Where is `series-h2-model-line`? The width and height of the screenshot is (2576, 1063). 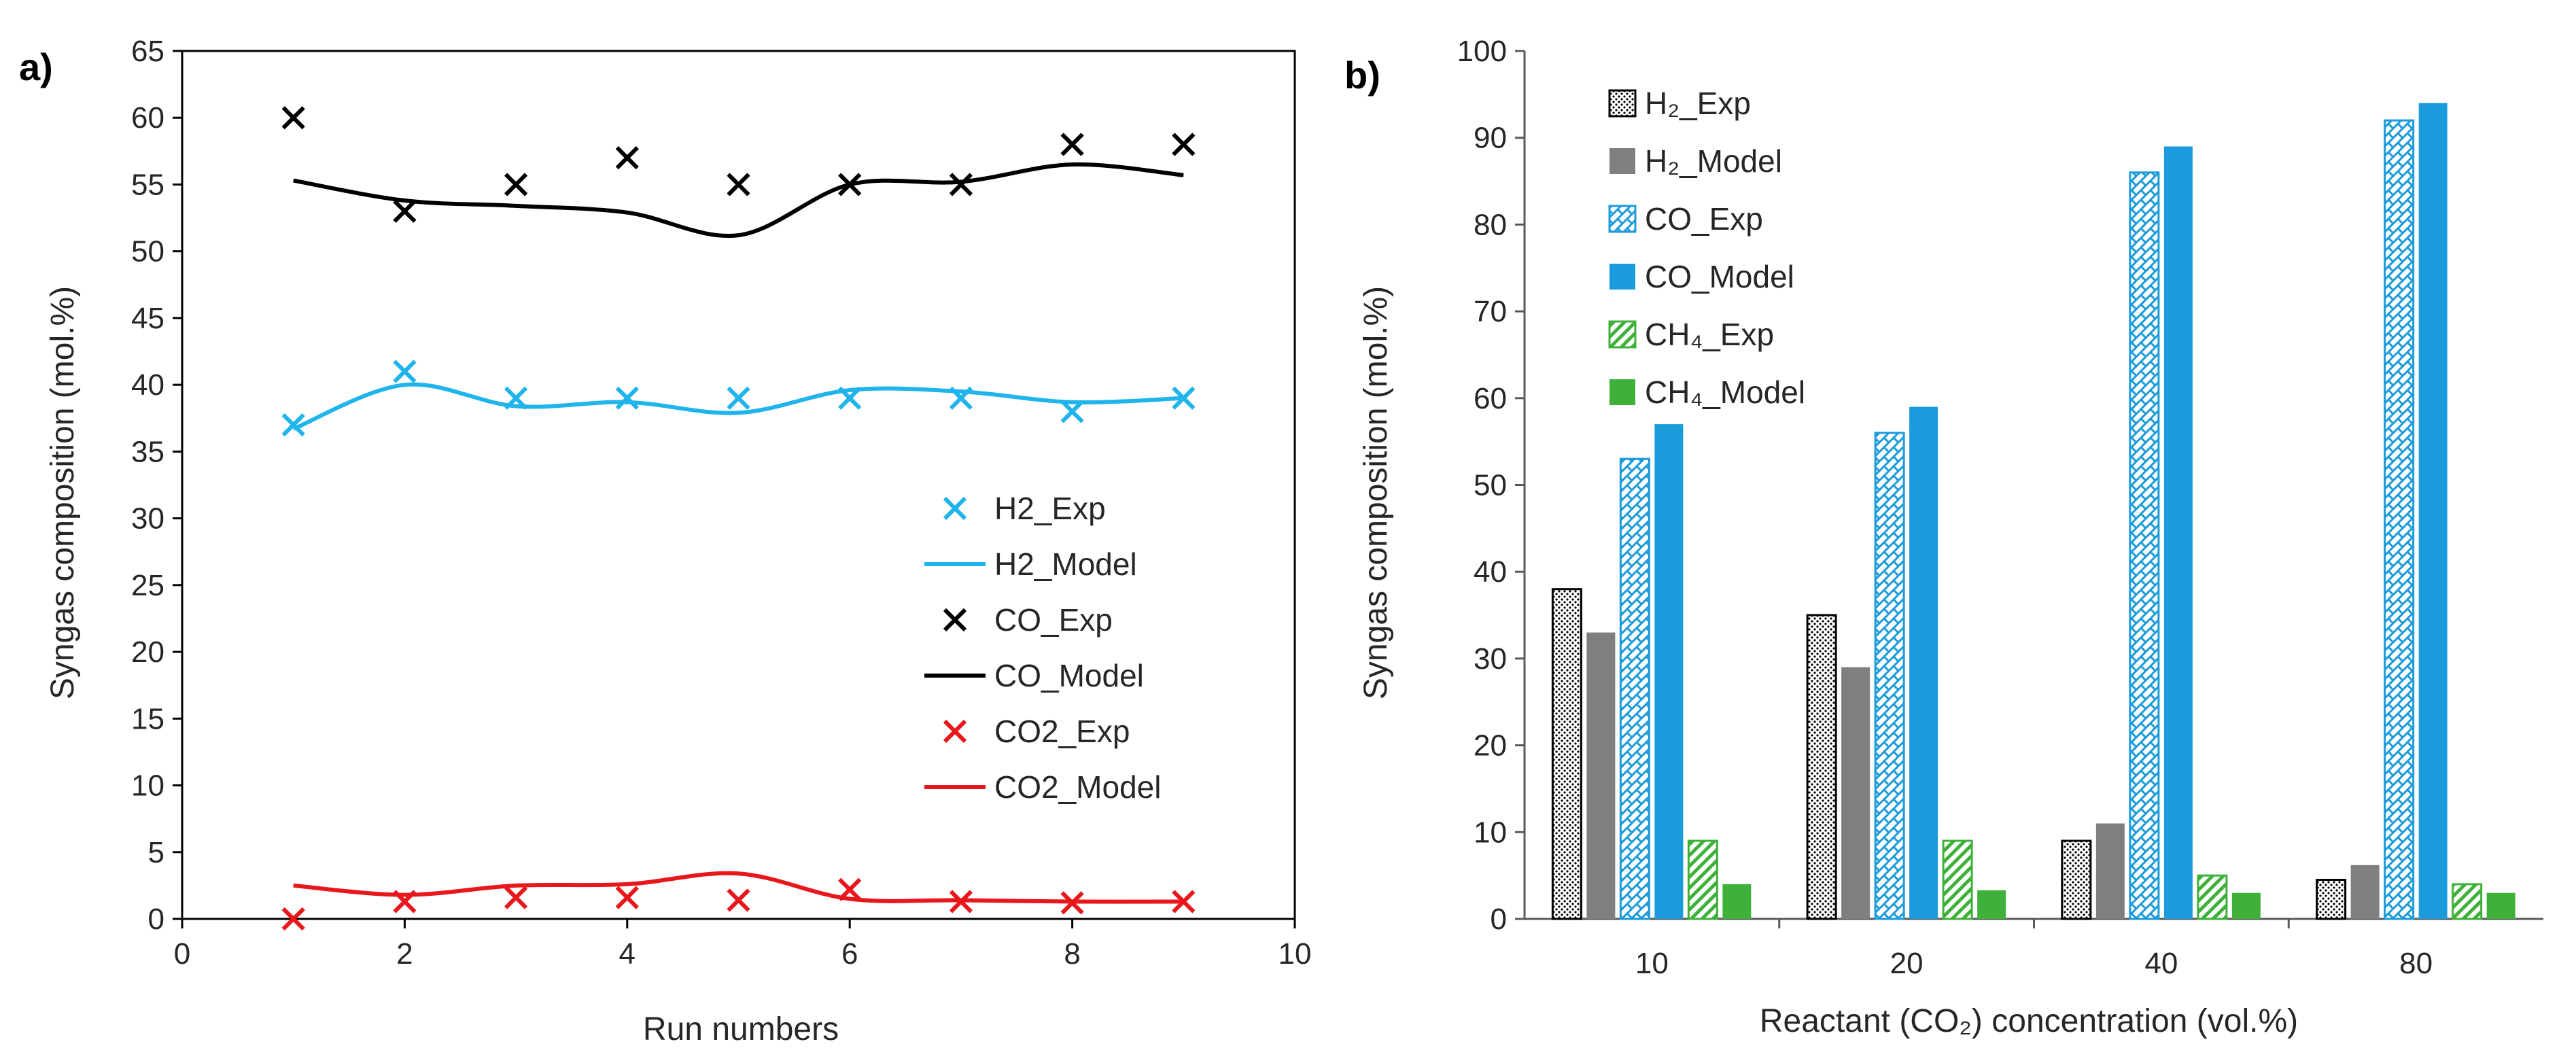 series-h2-model-line is located at coordinates (738, 406).